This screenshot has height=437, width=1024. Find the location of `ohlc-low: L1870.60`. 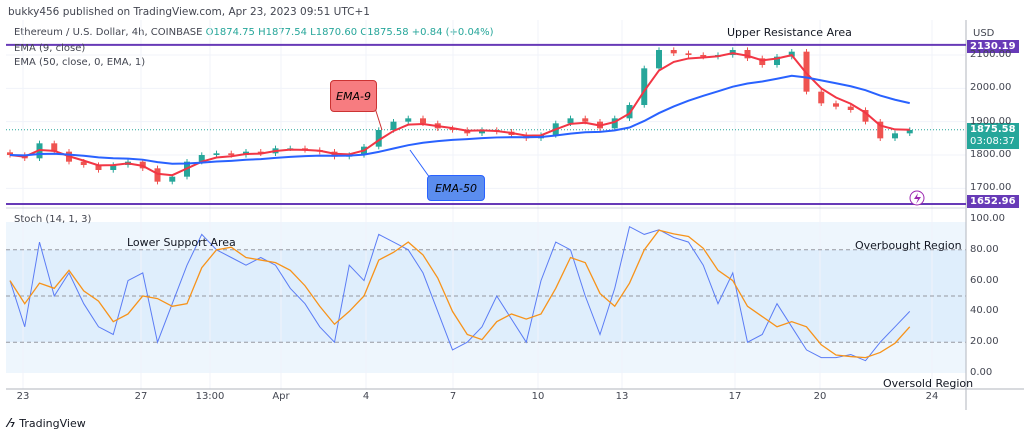

ohlc-low: L1870.60 is located at coordinates (334, 32).